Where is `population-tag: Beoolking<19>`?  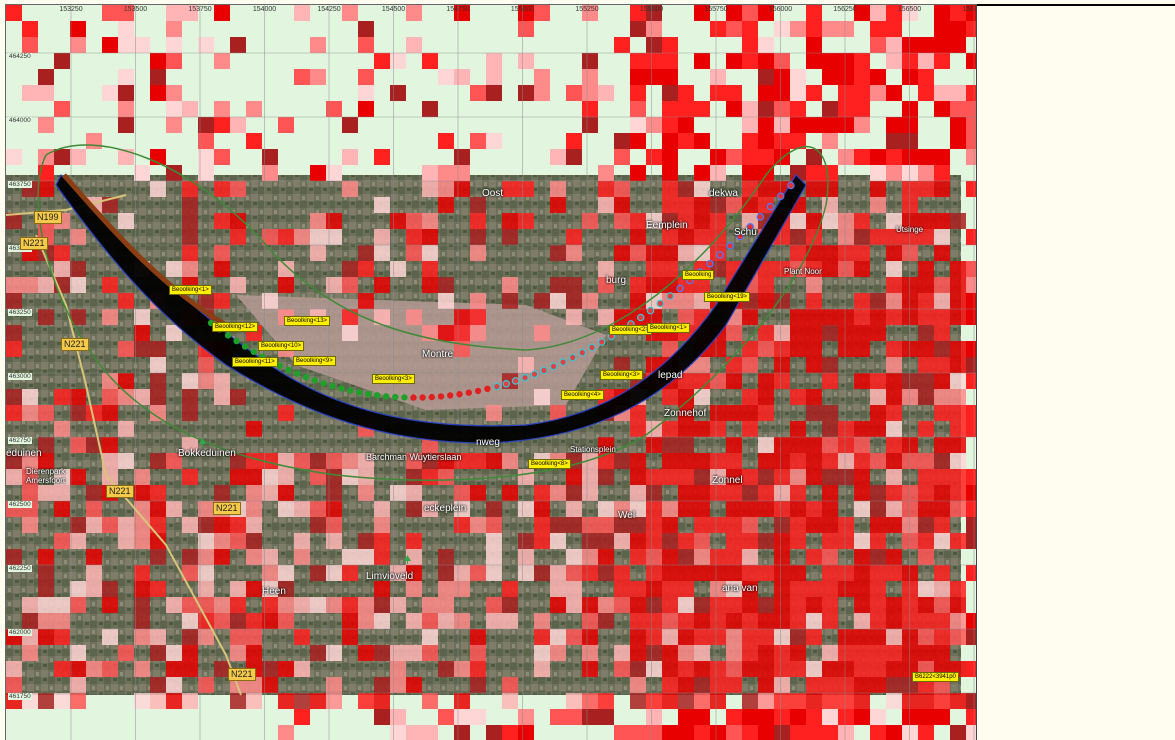
population-tag: Beoolking<19> is located at coordinates (727, 297).